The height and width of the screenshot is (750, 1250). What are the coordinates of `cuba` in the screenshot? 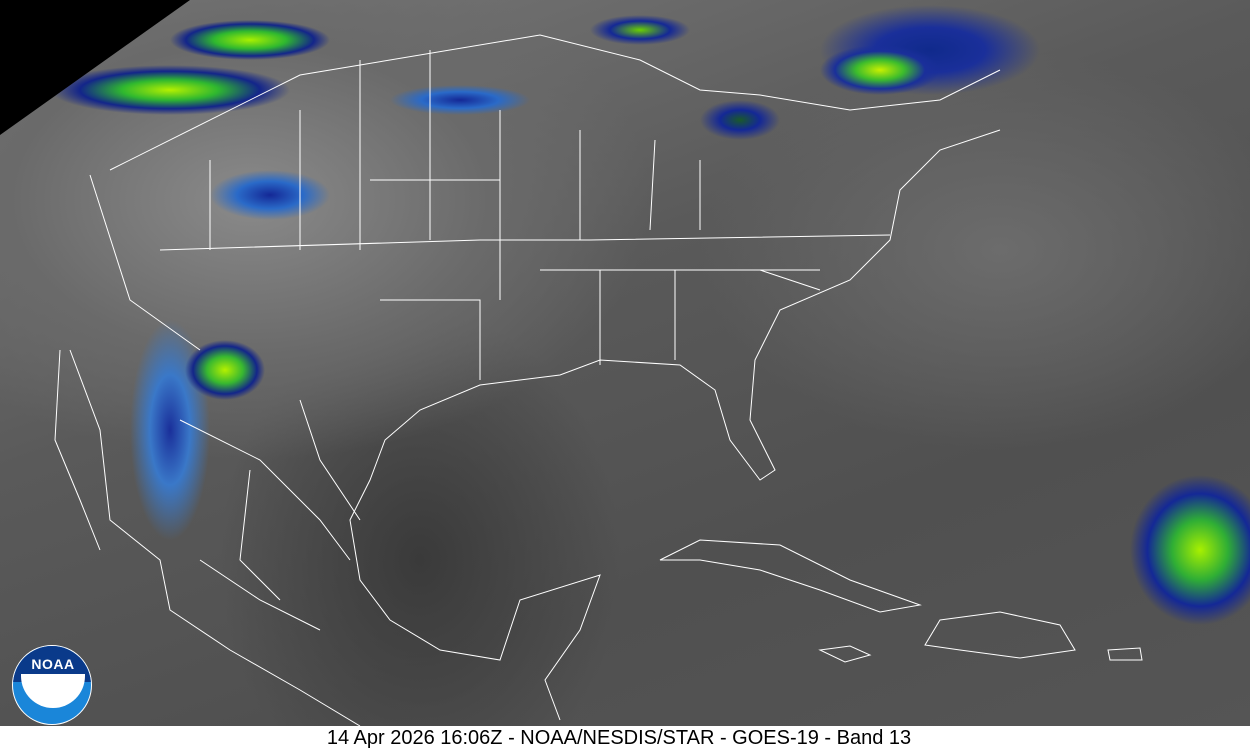 It's located at (790, 576).